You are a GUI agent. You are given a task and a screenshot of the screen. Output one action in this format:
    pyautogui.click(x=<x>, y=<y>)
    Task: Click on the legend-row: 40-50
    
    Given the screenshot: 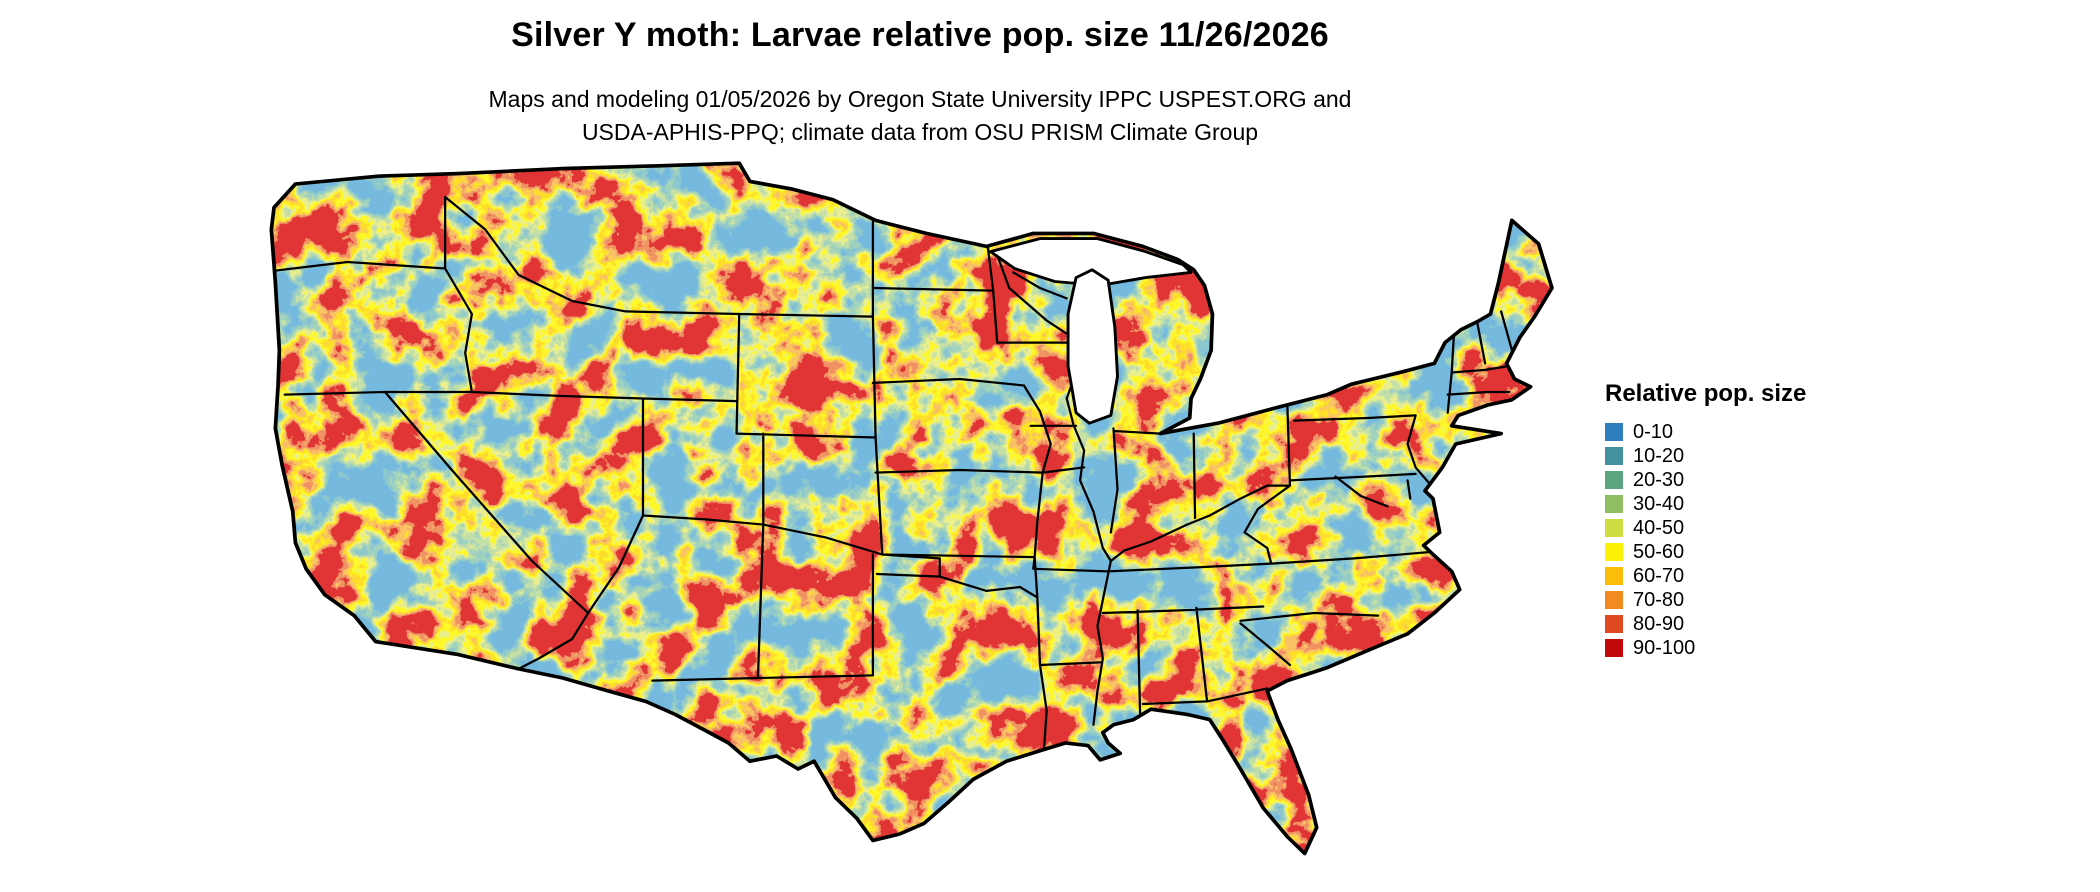 What is the action you would take?
    pyautogui.click(x=1765, y=528)
    